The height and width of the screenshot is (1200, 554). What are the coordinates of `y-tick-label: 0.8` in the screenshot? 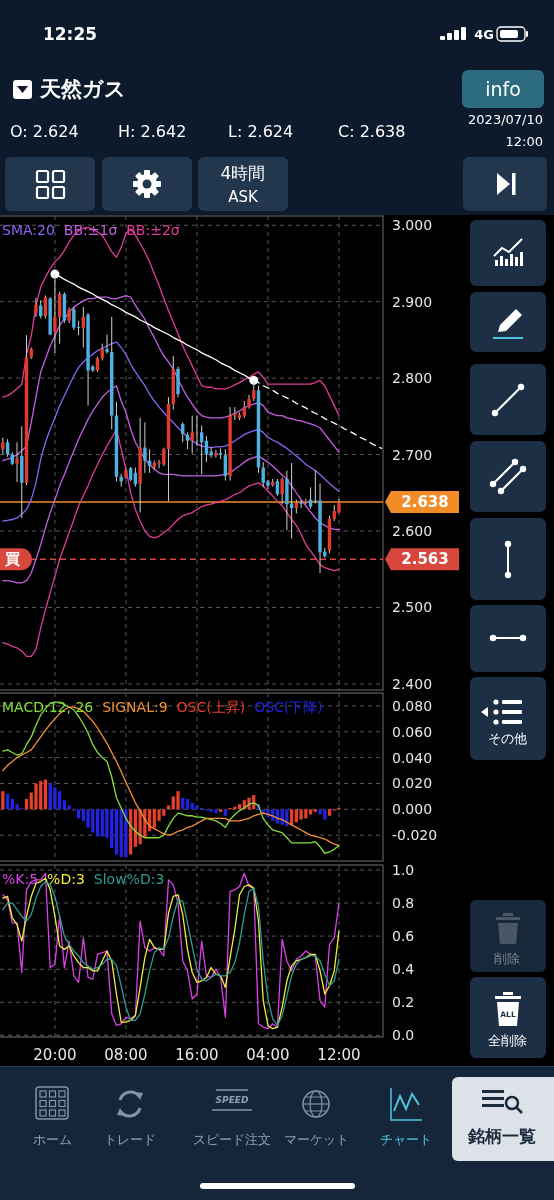 It's located at (403, 903).